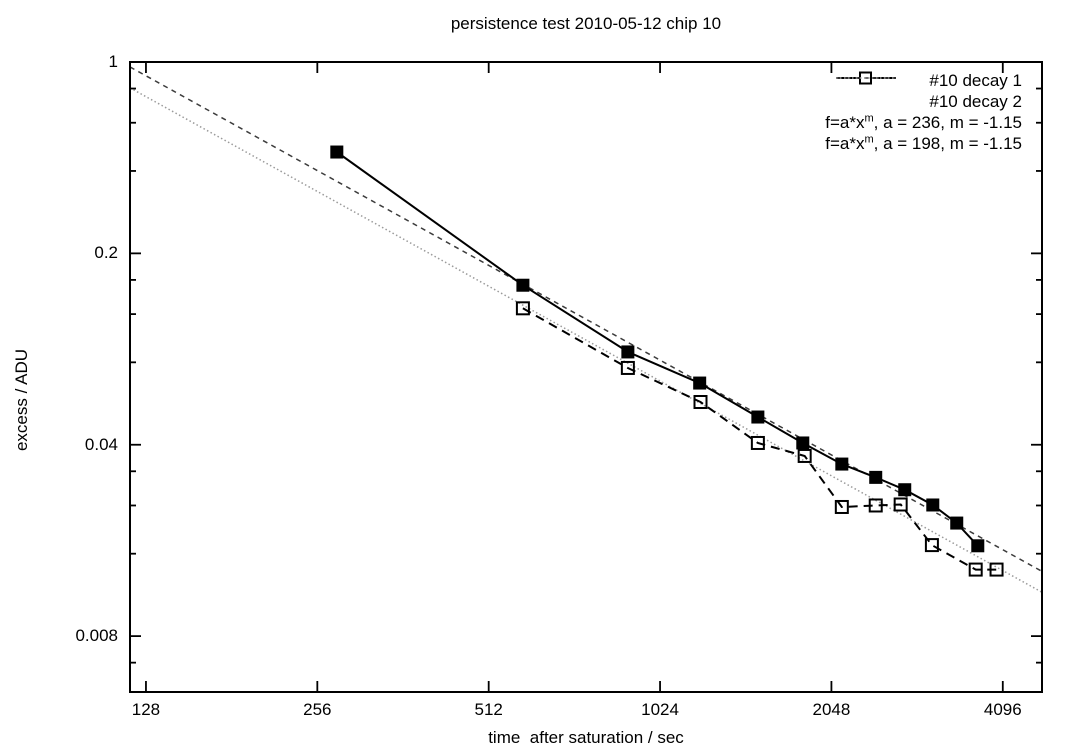 Image resolution: width=1080 pixels, height=756 pixels. I want to click on x-tick-label: 4096, so click(1002, 709).